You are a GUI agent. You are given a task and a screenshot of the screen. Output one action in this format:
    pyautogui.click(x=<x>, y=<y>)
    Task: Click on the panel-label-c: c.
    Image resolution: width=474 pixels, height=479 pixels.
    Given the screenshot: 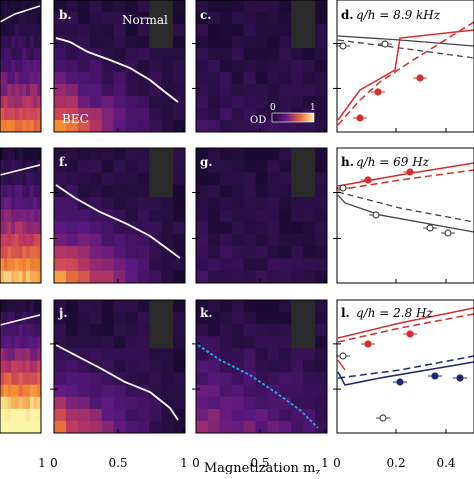 What is the action you would take?
    pyautogui.click(x=205, y=15)
    